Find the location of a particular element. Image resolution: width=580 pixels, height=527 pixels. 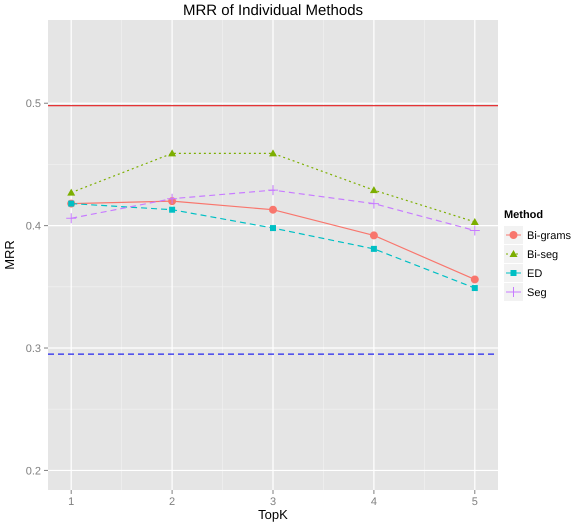

legend-label: ED is located at coordinates (534, 274).